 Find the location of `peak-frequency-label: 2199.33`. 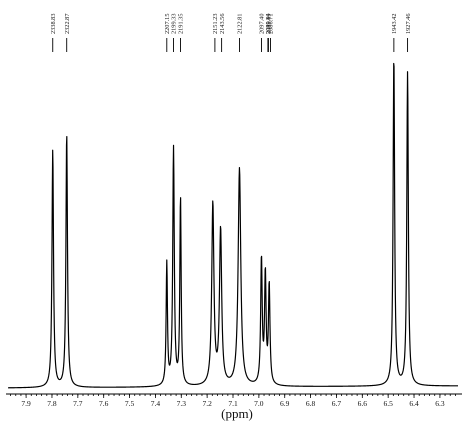

peak-frequency-label: 2199.33 is located at coordinates (174, 24).